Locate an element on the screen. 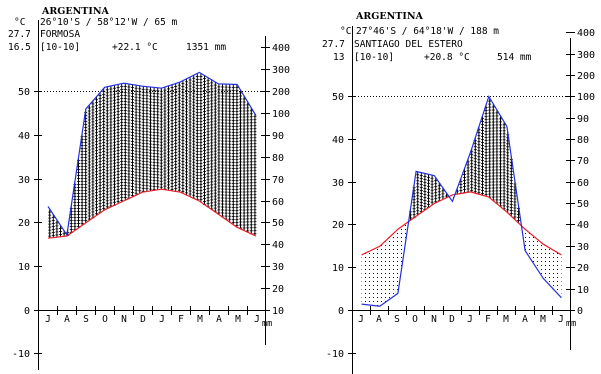 The height and width of the screenshot is (374, 601). temp-unit-label: °C is located at coordinates (345, 31).